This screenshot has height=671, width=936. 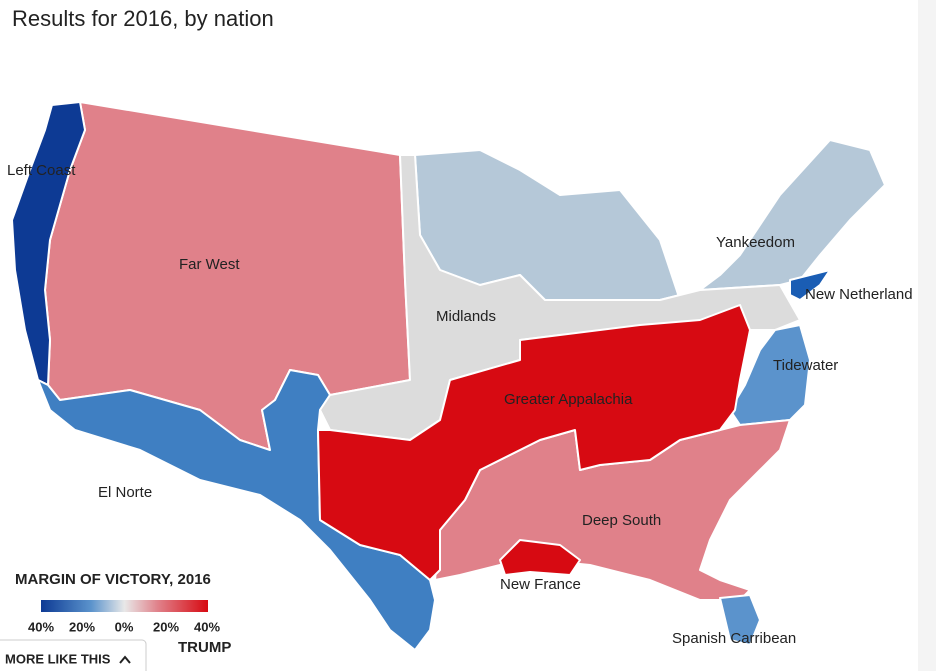 What do you see at coordinates (621, 520) in the screenshot?
I see `region-label: Deep South` at bounding box center [621, 520].